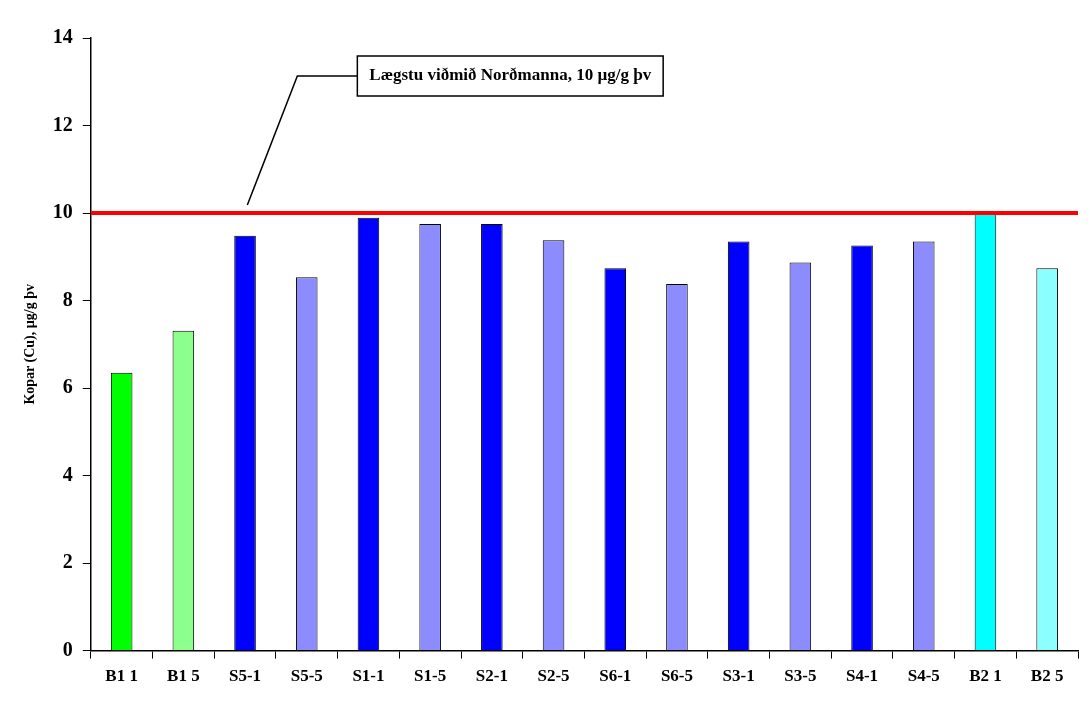  I want to click on y-axis-title: Kopar (Cu), µg/g þv, so click(30, 344).